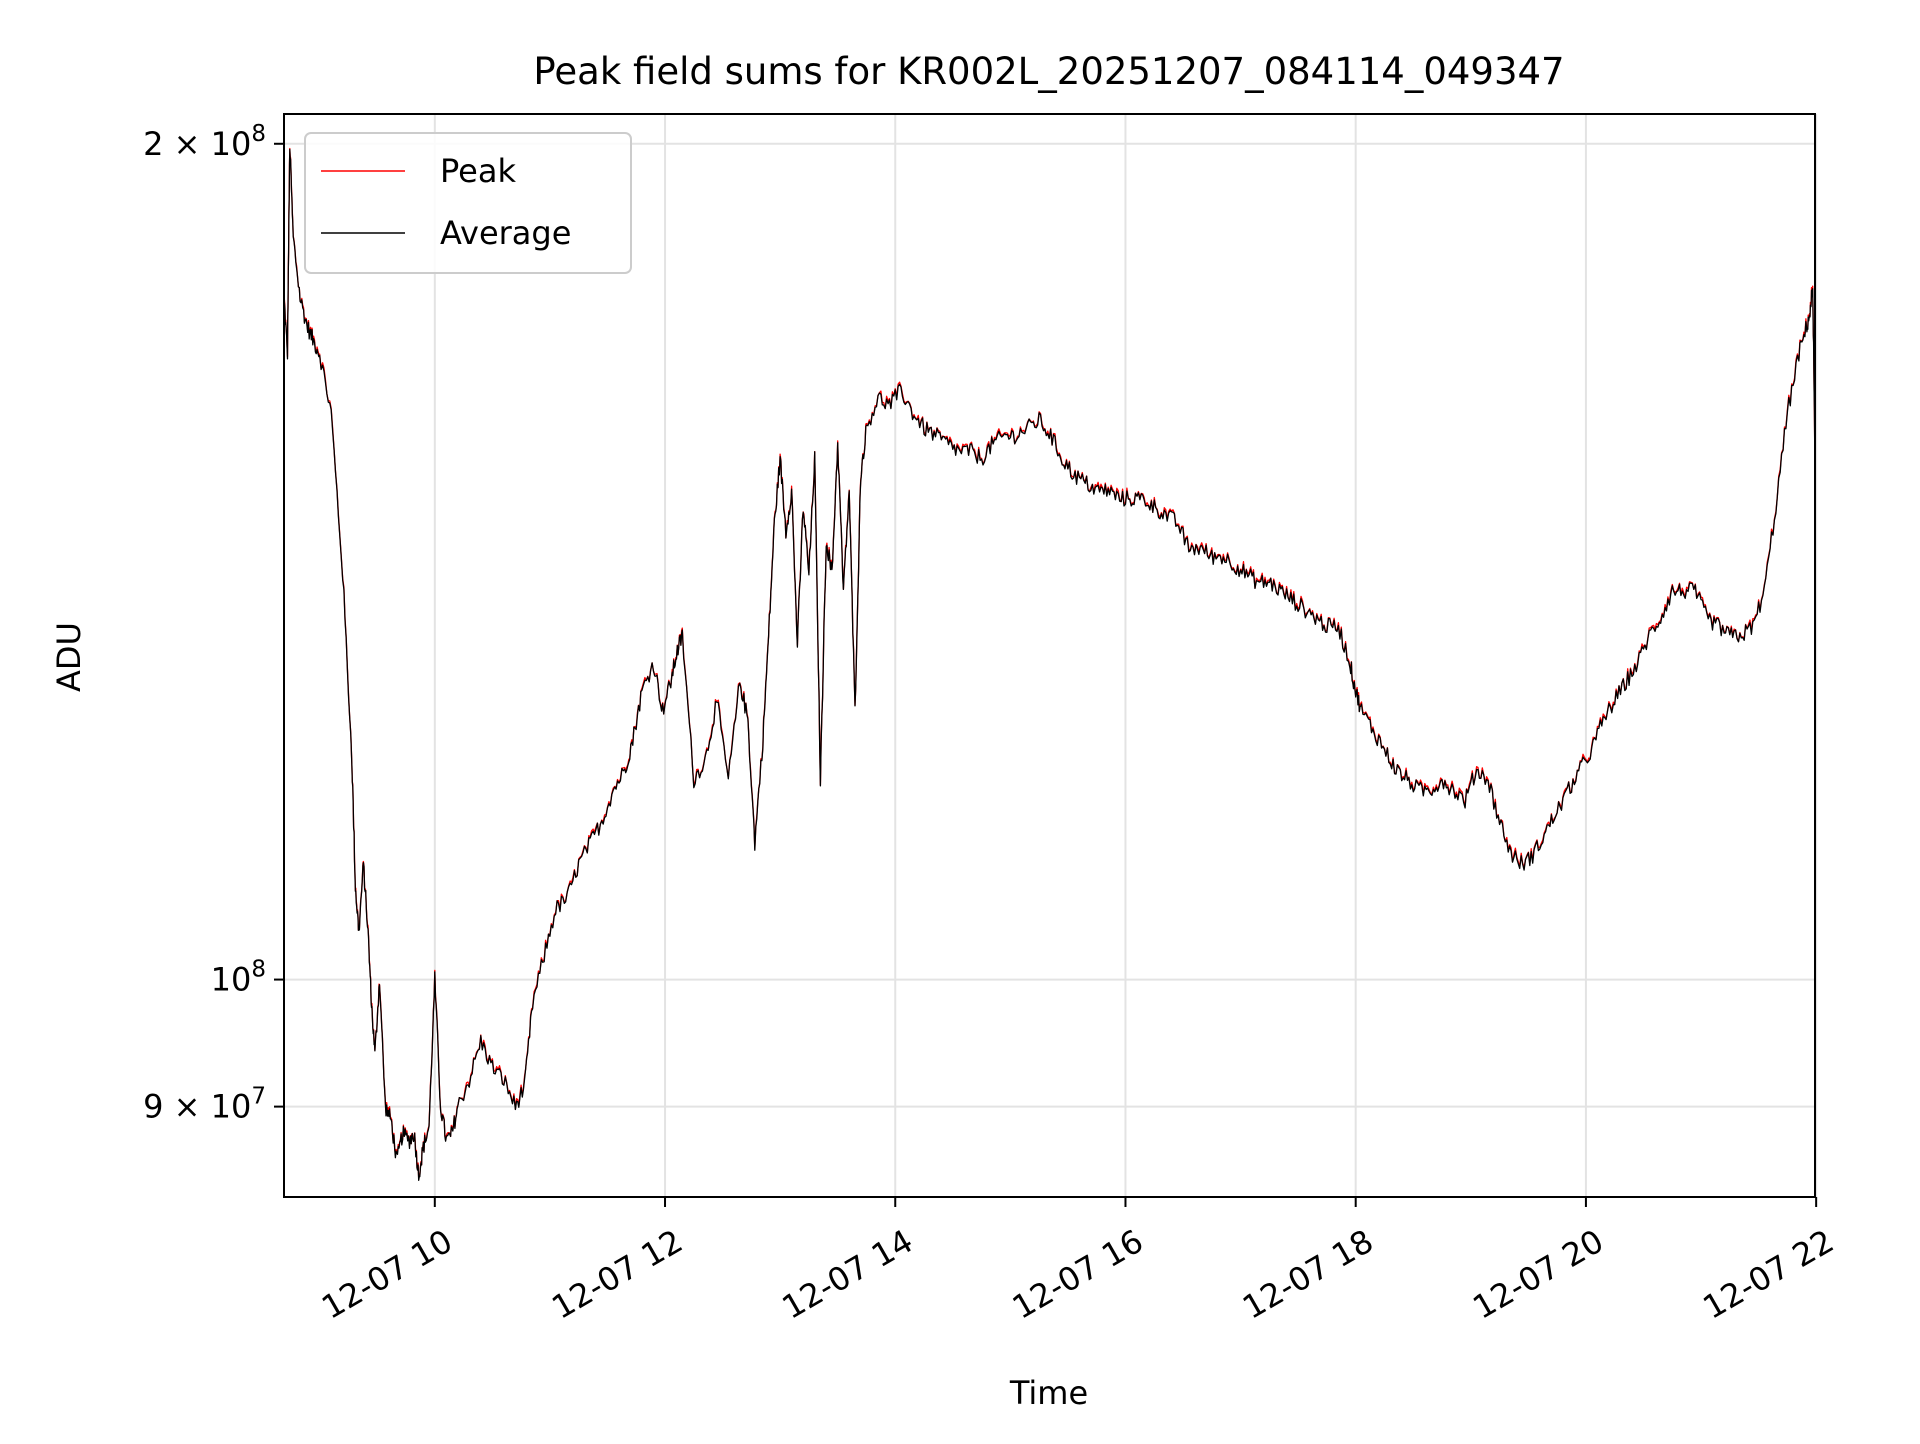 The height and width of the screenshot is (1444, 1920). Describe the element at coordinates (213, 623) in the screenshot. I see `y-axis: 2 × 108 108 9 × 107` at that location.